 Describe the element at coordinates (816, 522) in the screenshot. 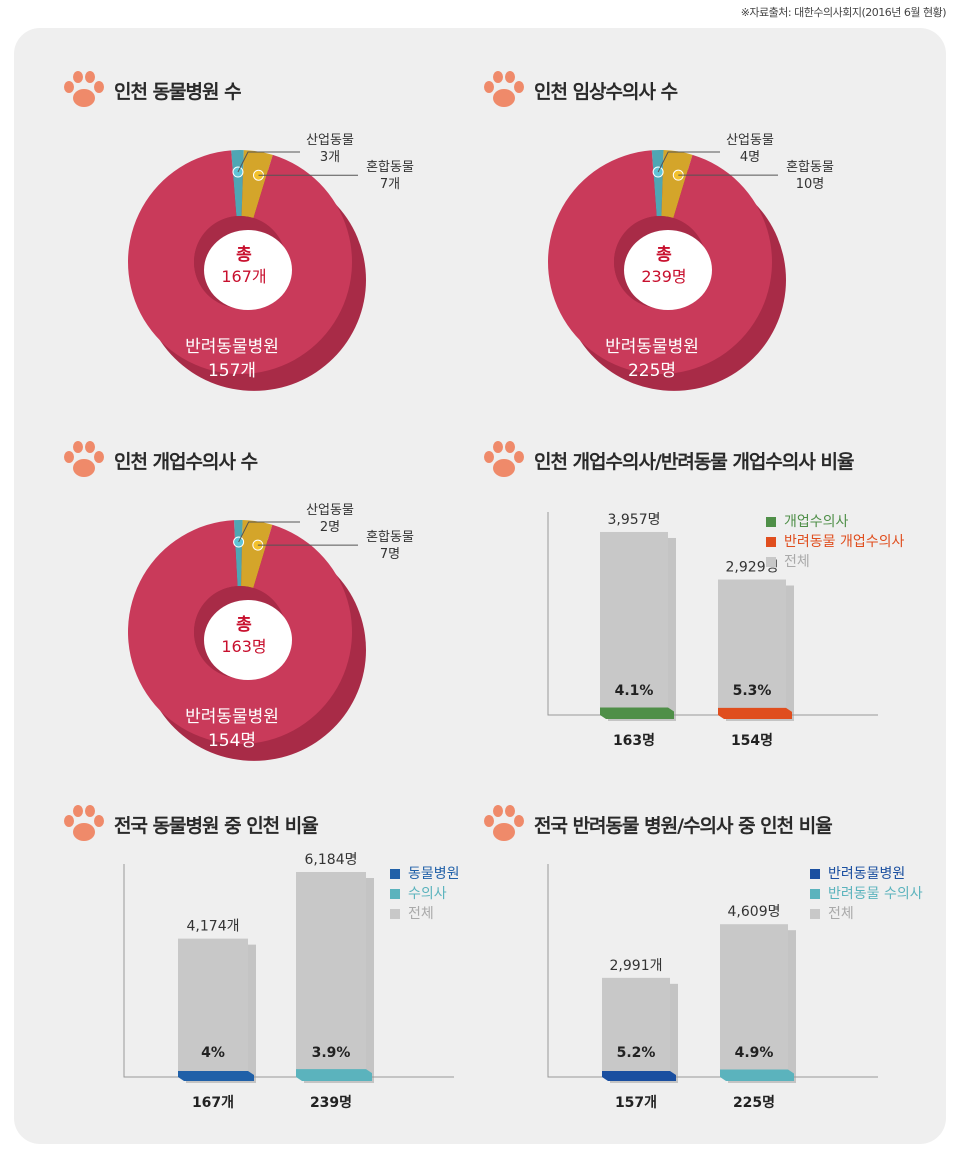

I see `legend-label: 개업수의사` at that location.